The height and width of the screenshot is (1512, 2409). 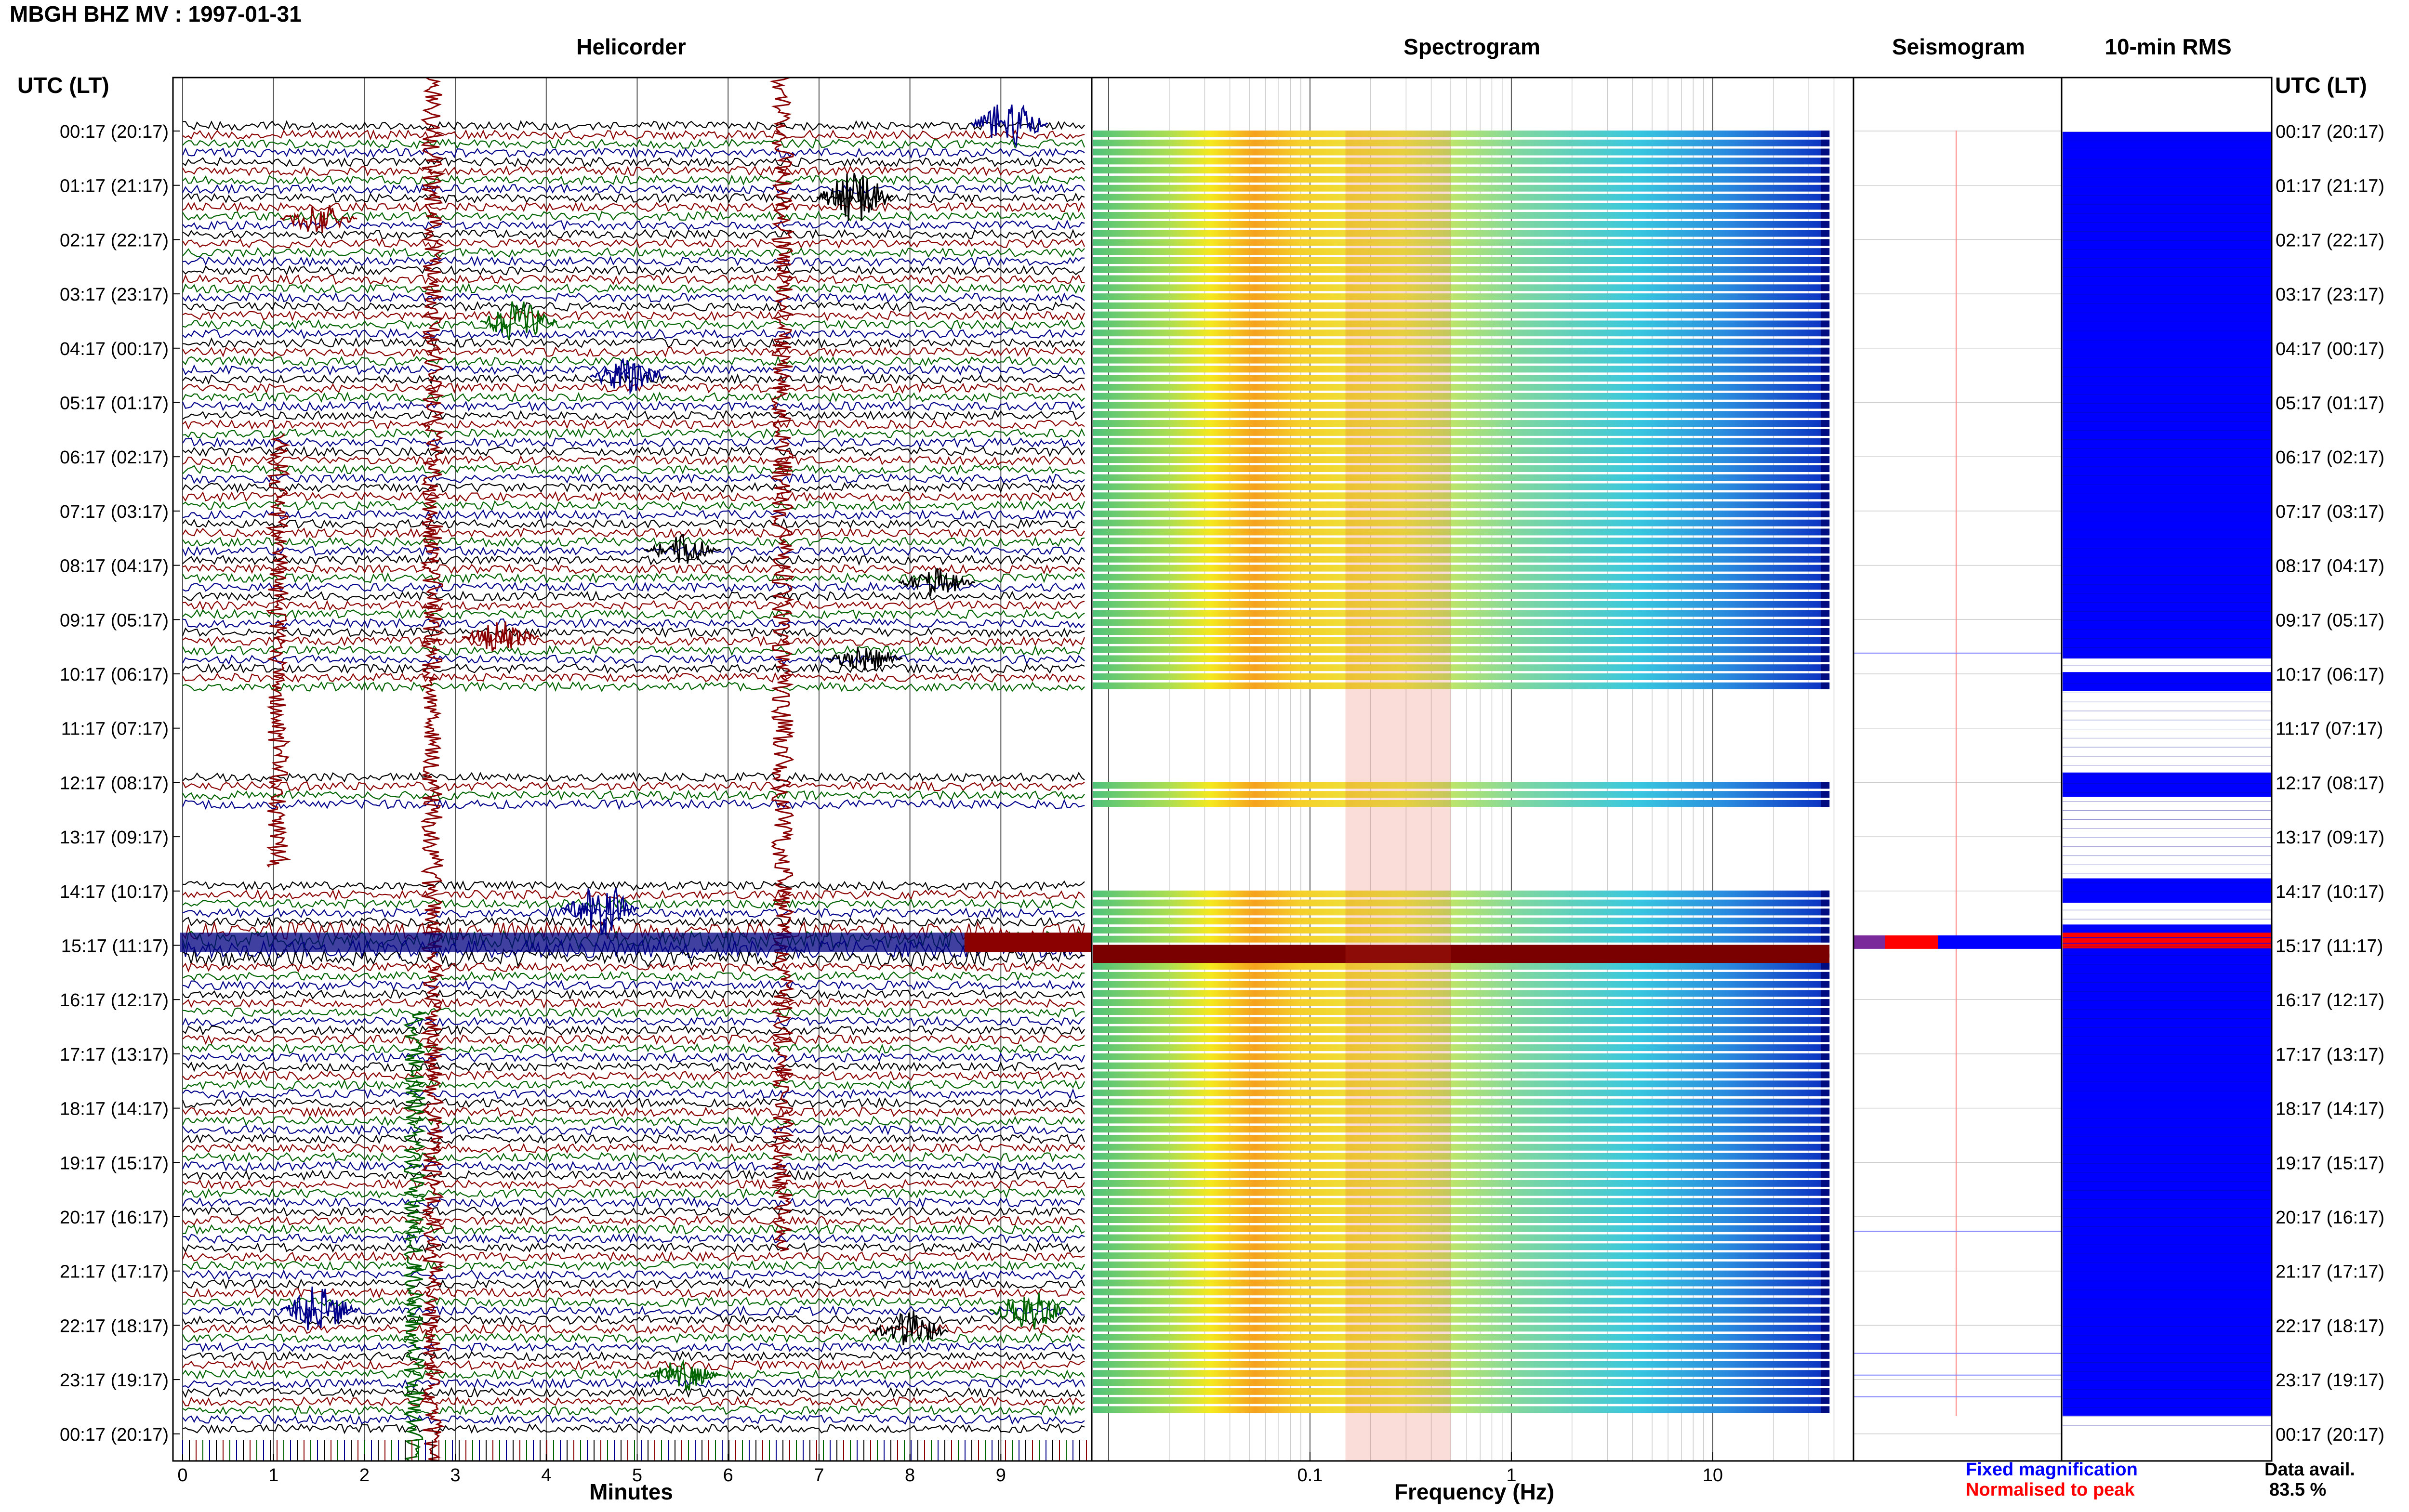 I want to click on heli-xtick-label: 2, so click(x=364, y=1475).